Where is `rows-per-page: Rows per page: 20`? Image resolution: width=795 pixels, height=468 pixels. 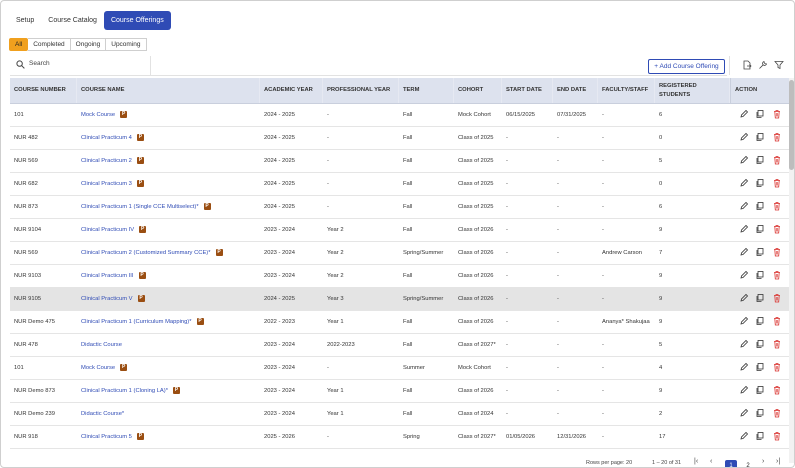
rows-per-page: Rows per page: 20 is located at coordinates (609, 463).